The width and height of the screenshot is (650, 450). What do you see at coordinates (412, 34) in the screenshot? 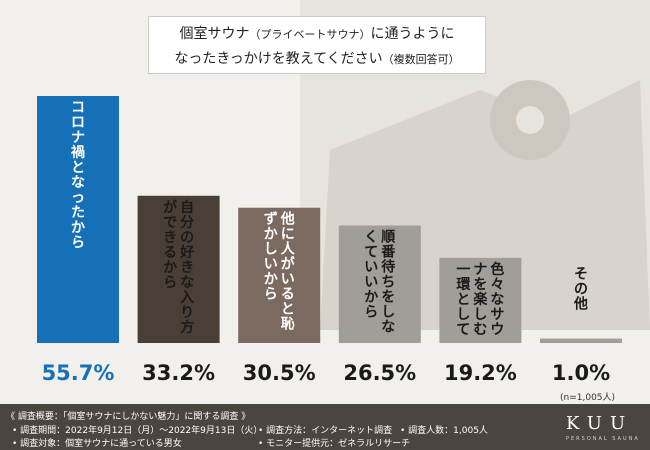
I see `title-line-1-tail: に通うように` at bounding box center [412, 34].